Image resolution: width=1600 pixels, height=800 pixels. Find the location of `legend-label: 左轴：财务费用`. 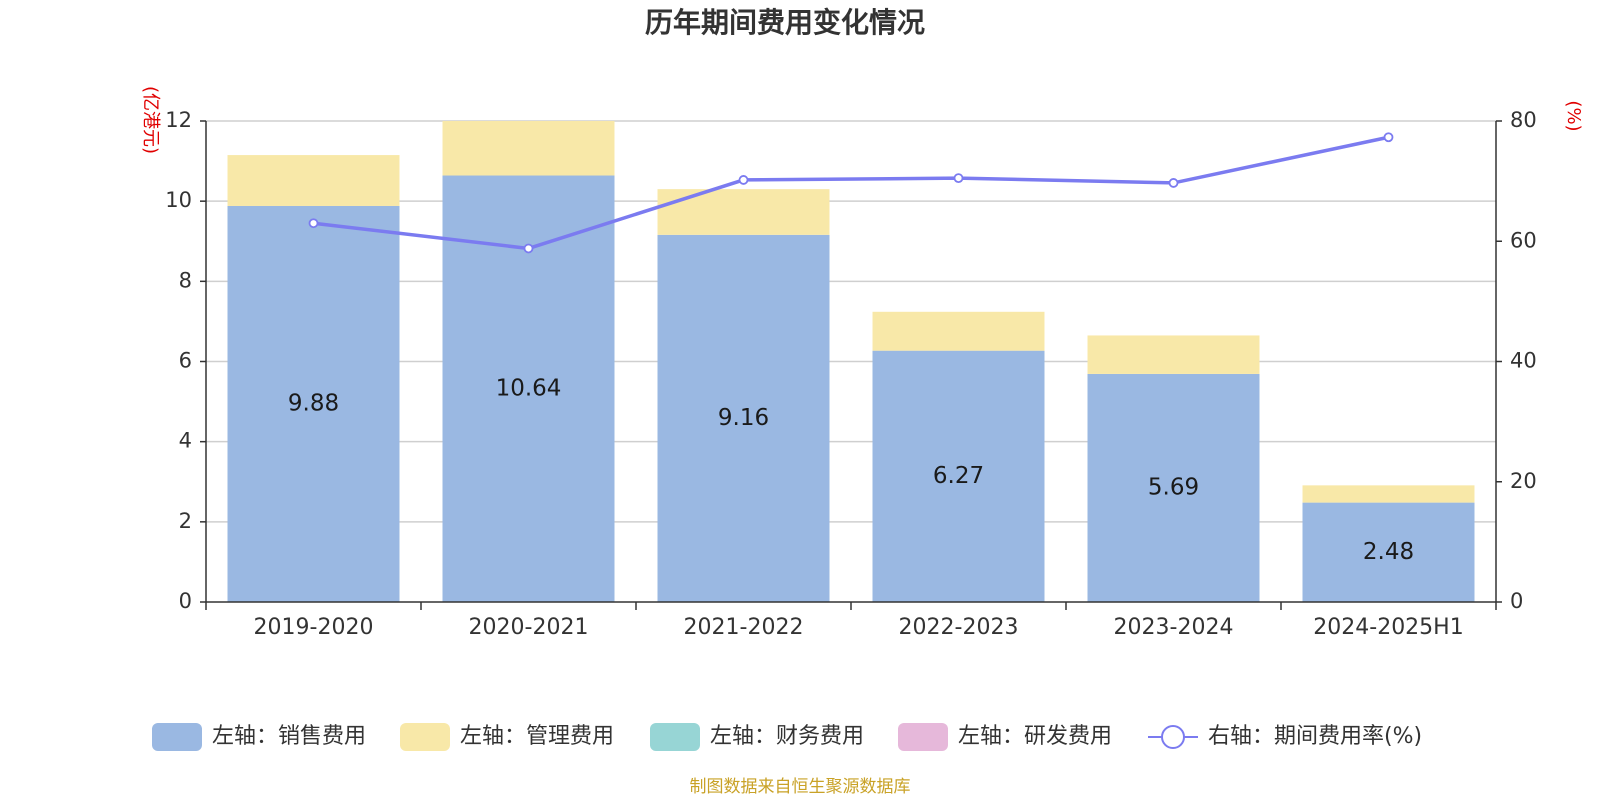

legend-label: 左轴：财务费用 is located at coordinates (787, 736).